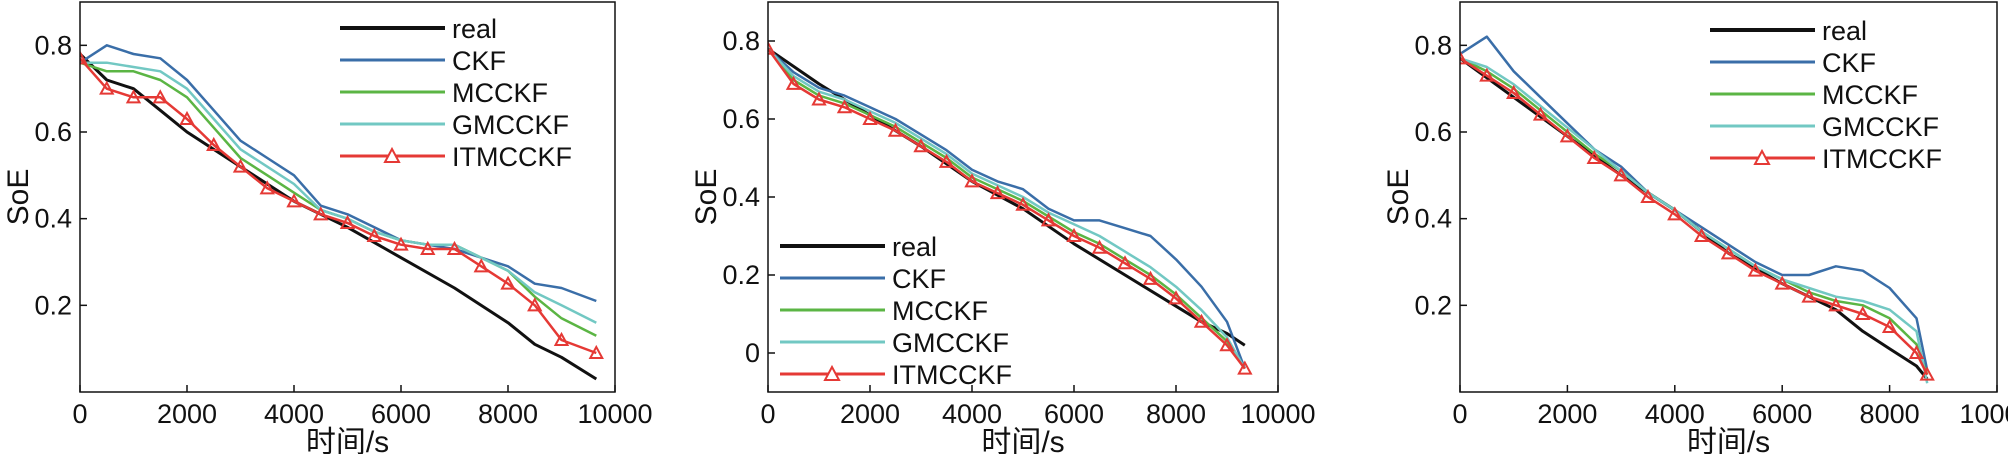  I want to click on x-tick-label: 2000, so click(187, 414).